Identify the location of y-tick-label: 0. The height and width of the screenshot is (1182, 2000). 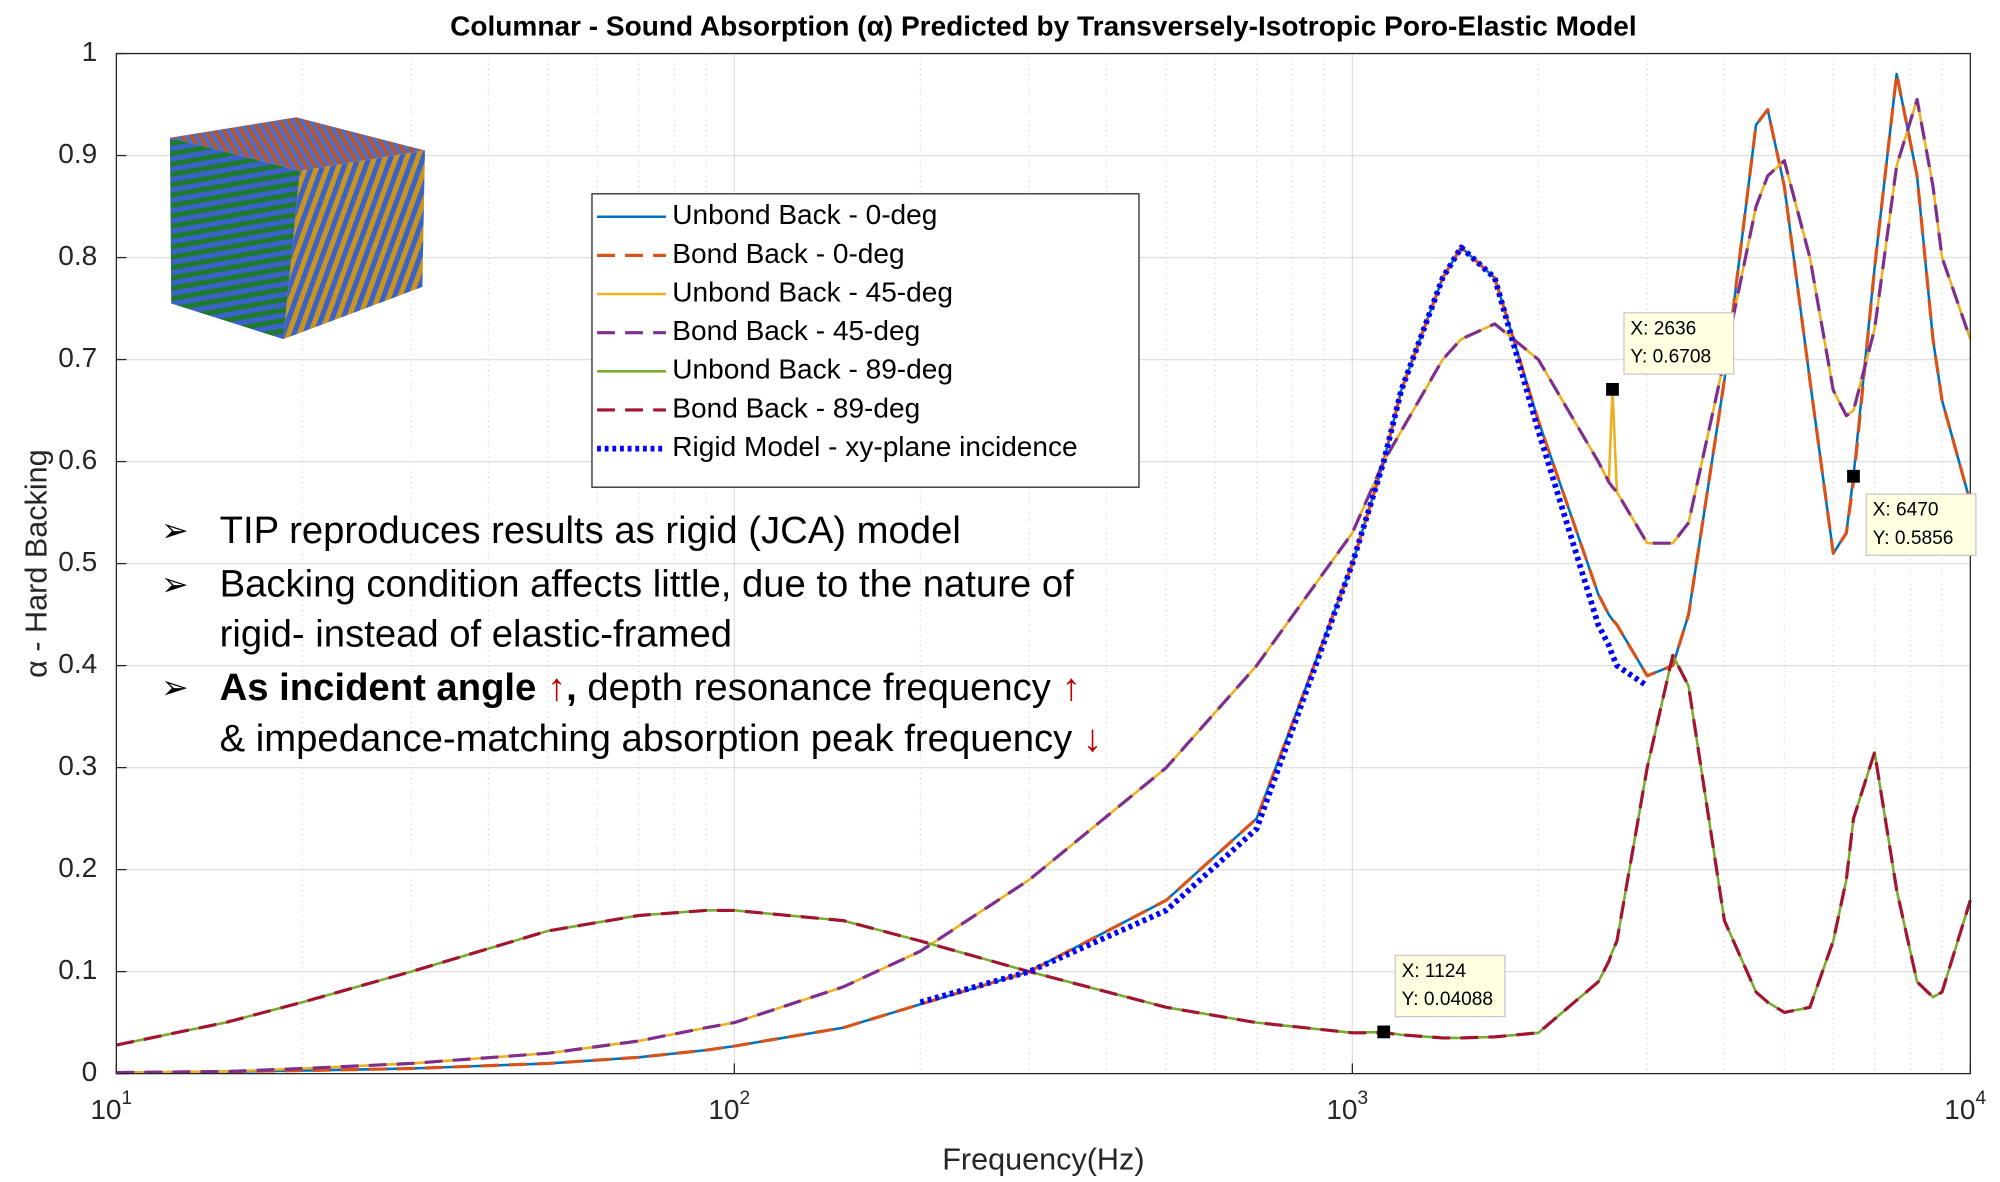
(90, 1071).